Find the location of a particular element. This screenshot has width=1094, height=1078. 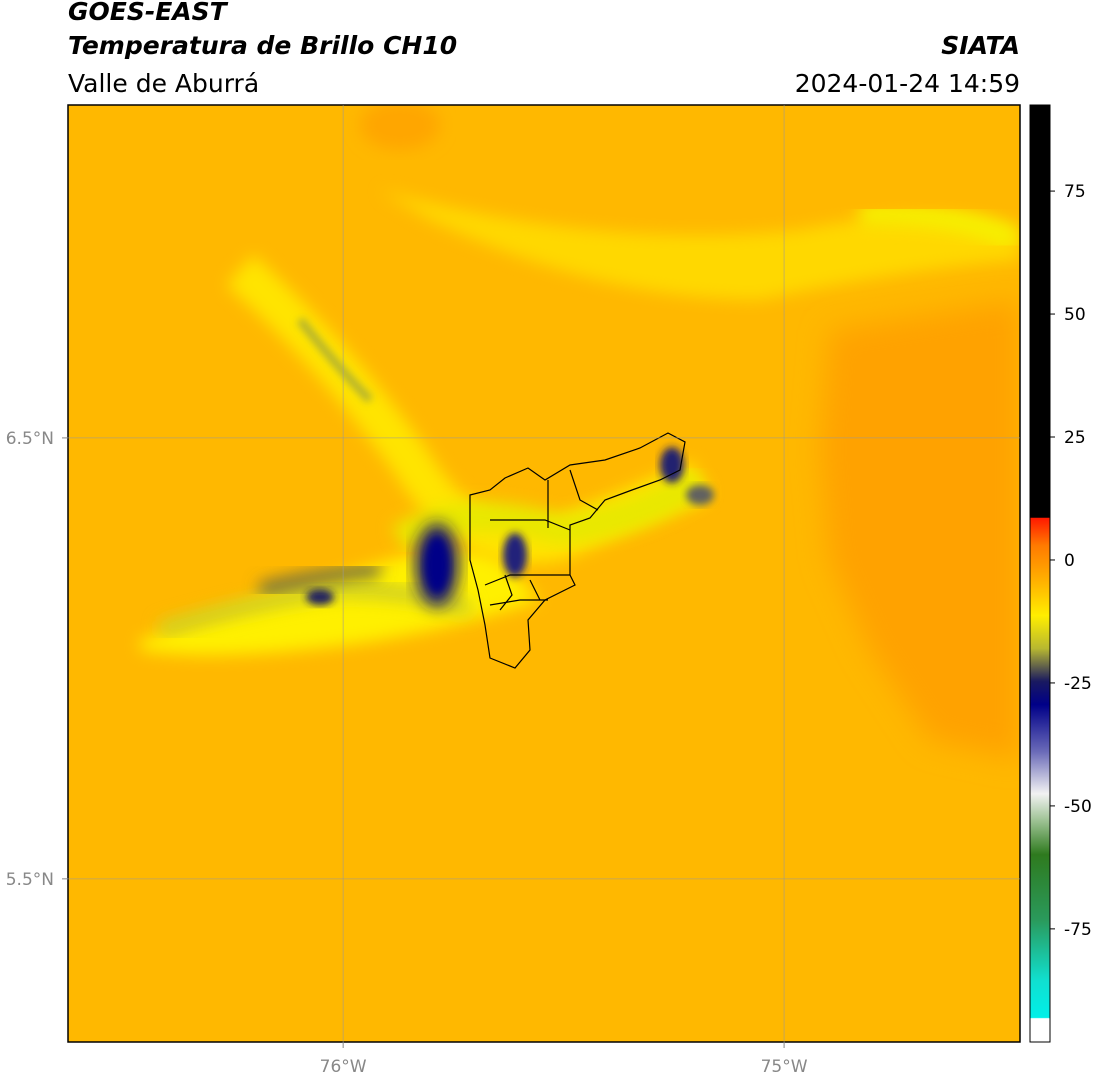

colorbar-tick-label: -50 is located at coordinates (1078, 807).